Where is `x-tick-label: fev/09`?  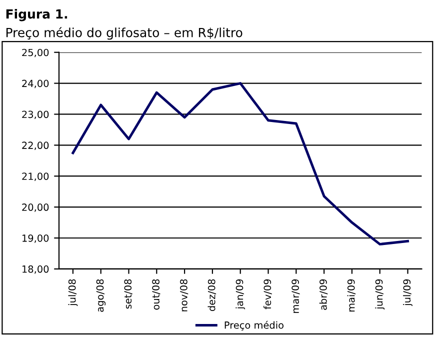
x-tick-label: fev/09 is located at coordinates (268, 294).